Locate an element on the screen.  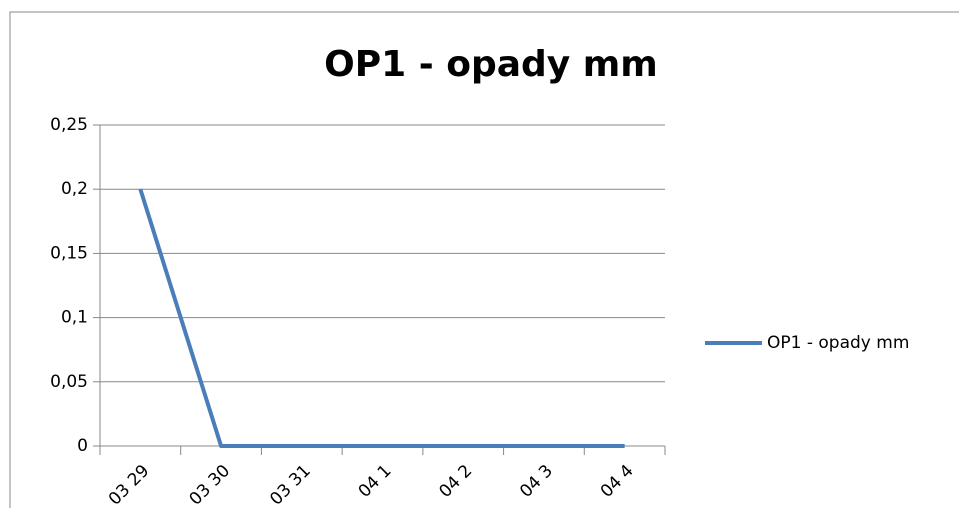
y-tick-label: 0,25 is located at coordinates (69, 125).